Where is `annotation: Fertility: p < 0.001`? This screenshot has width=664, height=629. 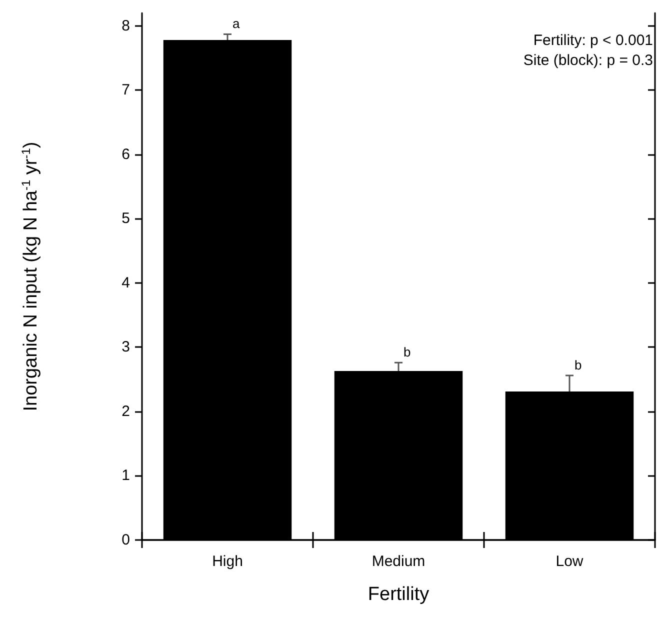
annotation: Fertility: p < 0.001 is located at coordinates (593, 40).